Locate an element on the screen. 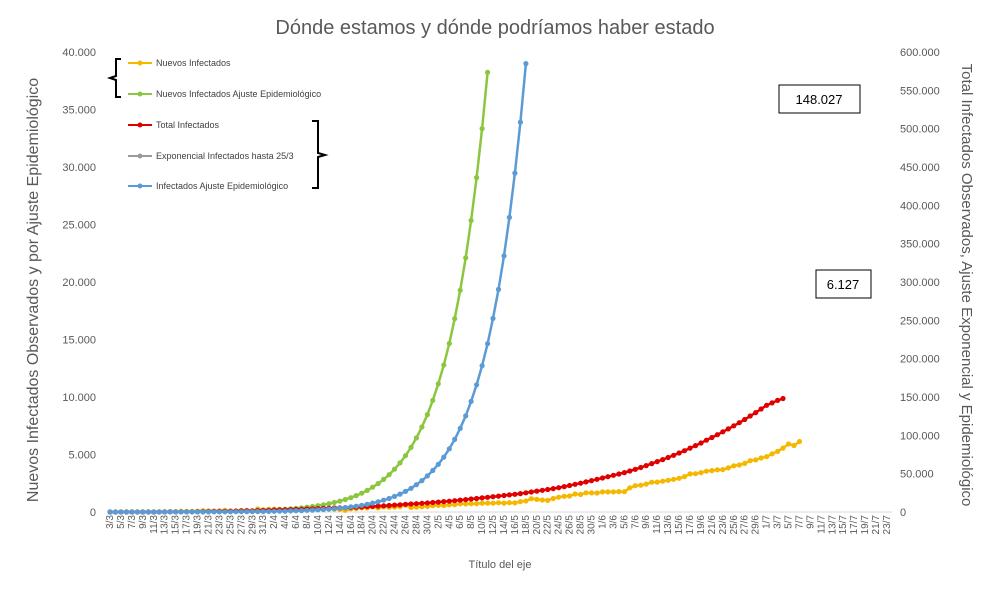 The height and width of the screenshot is (592, 990). legend-label: Total Infectados is located at coordinates (188, 125).